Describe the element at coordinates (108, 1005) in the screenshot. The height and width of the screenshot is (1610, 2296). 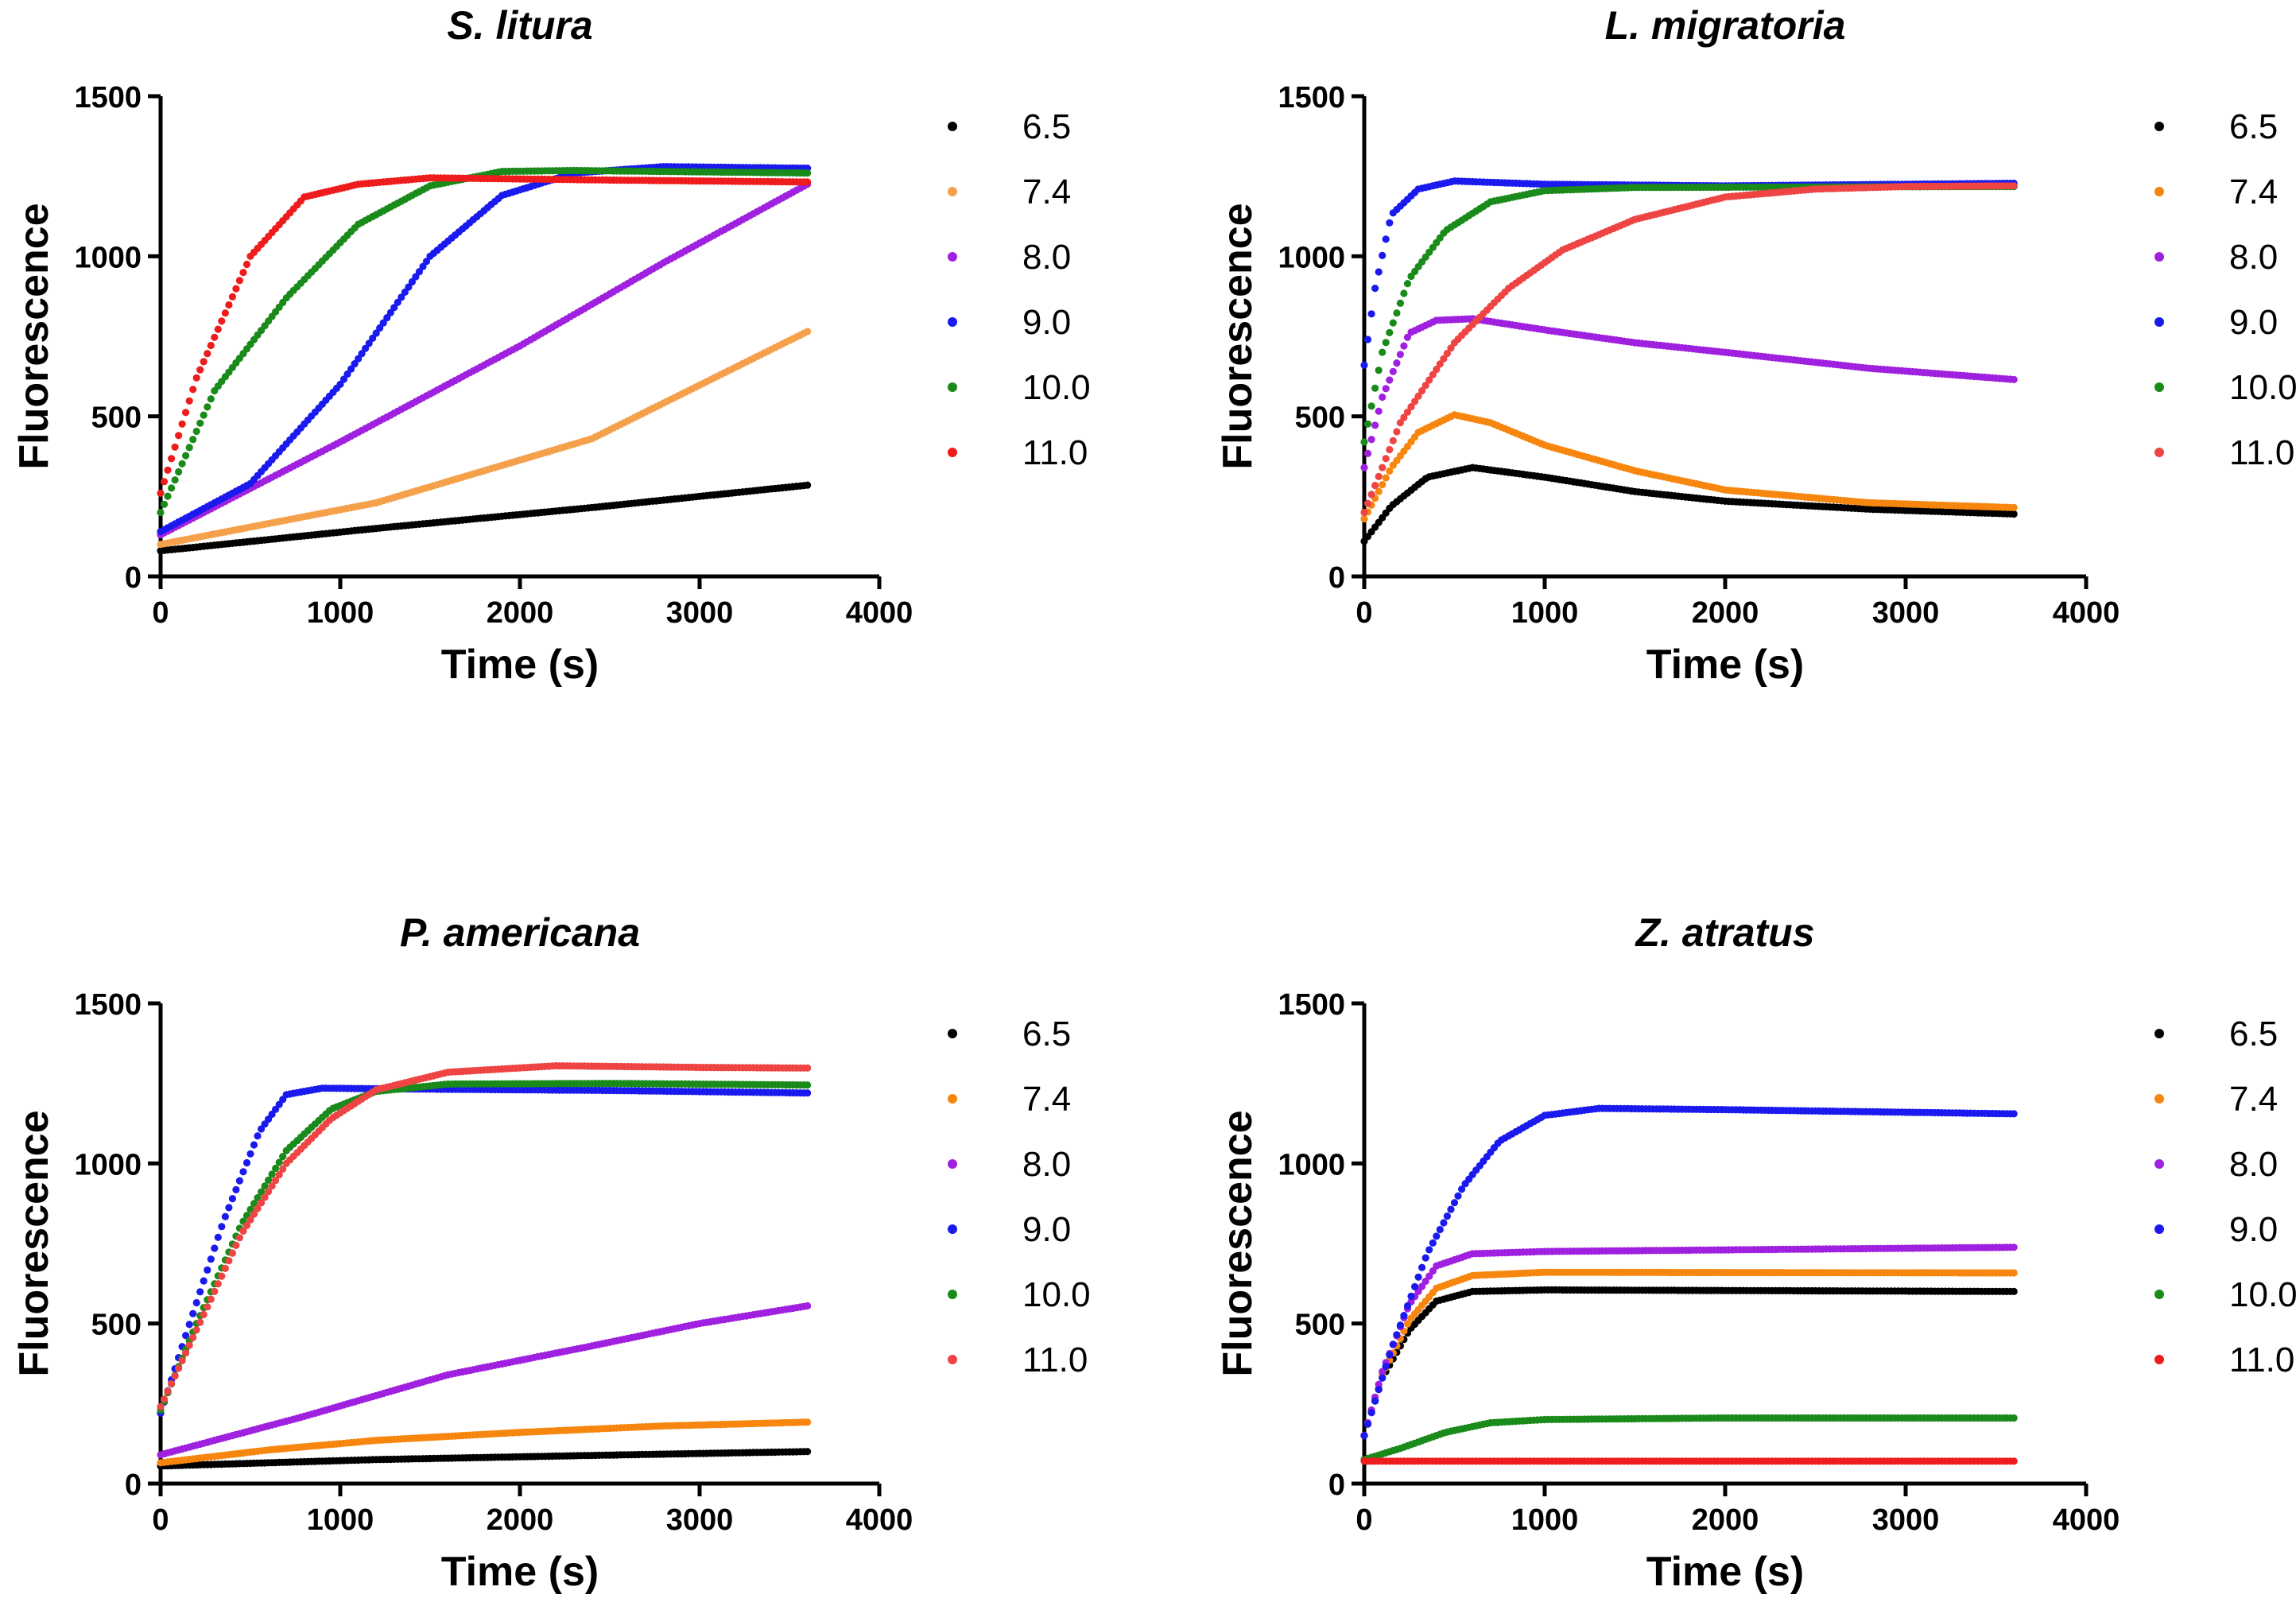
I see `y-tick-label: 1500` at that location.